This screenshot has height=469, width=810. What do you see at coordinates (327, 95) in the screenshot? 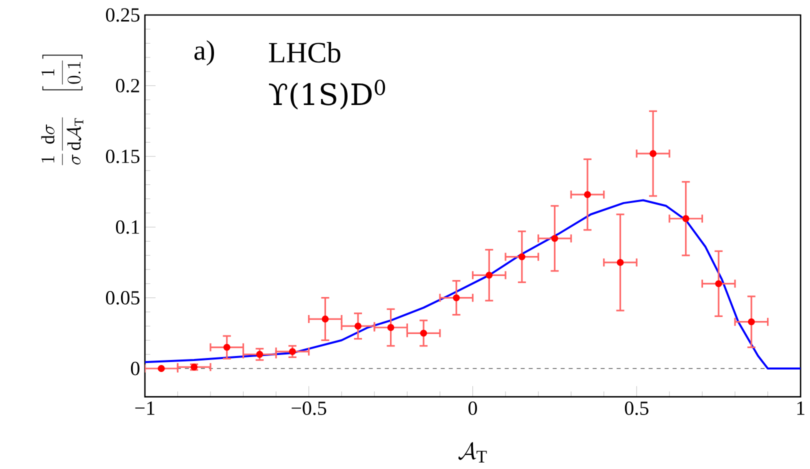
I see `annotation: ϒ(1S)D$^{0}$` at bounding box center [327, 95].